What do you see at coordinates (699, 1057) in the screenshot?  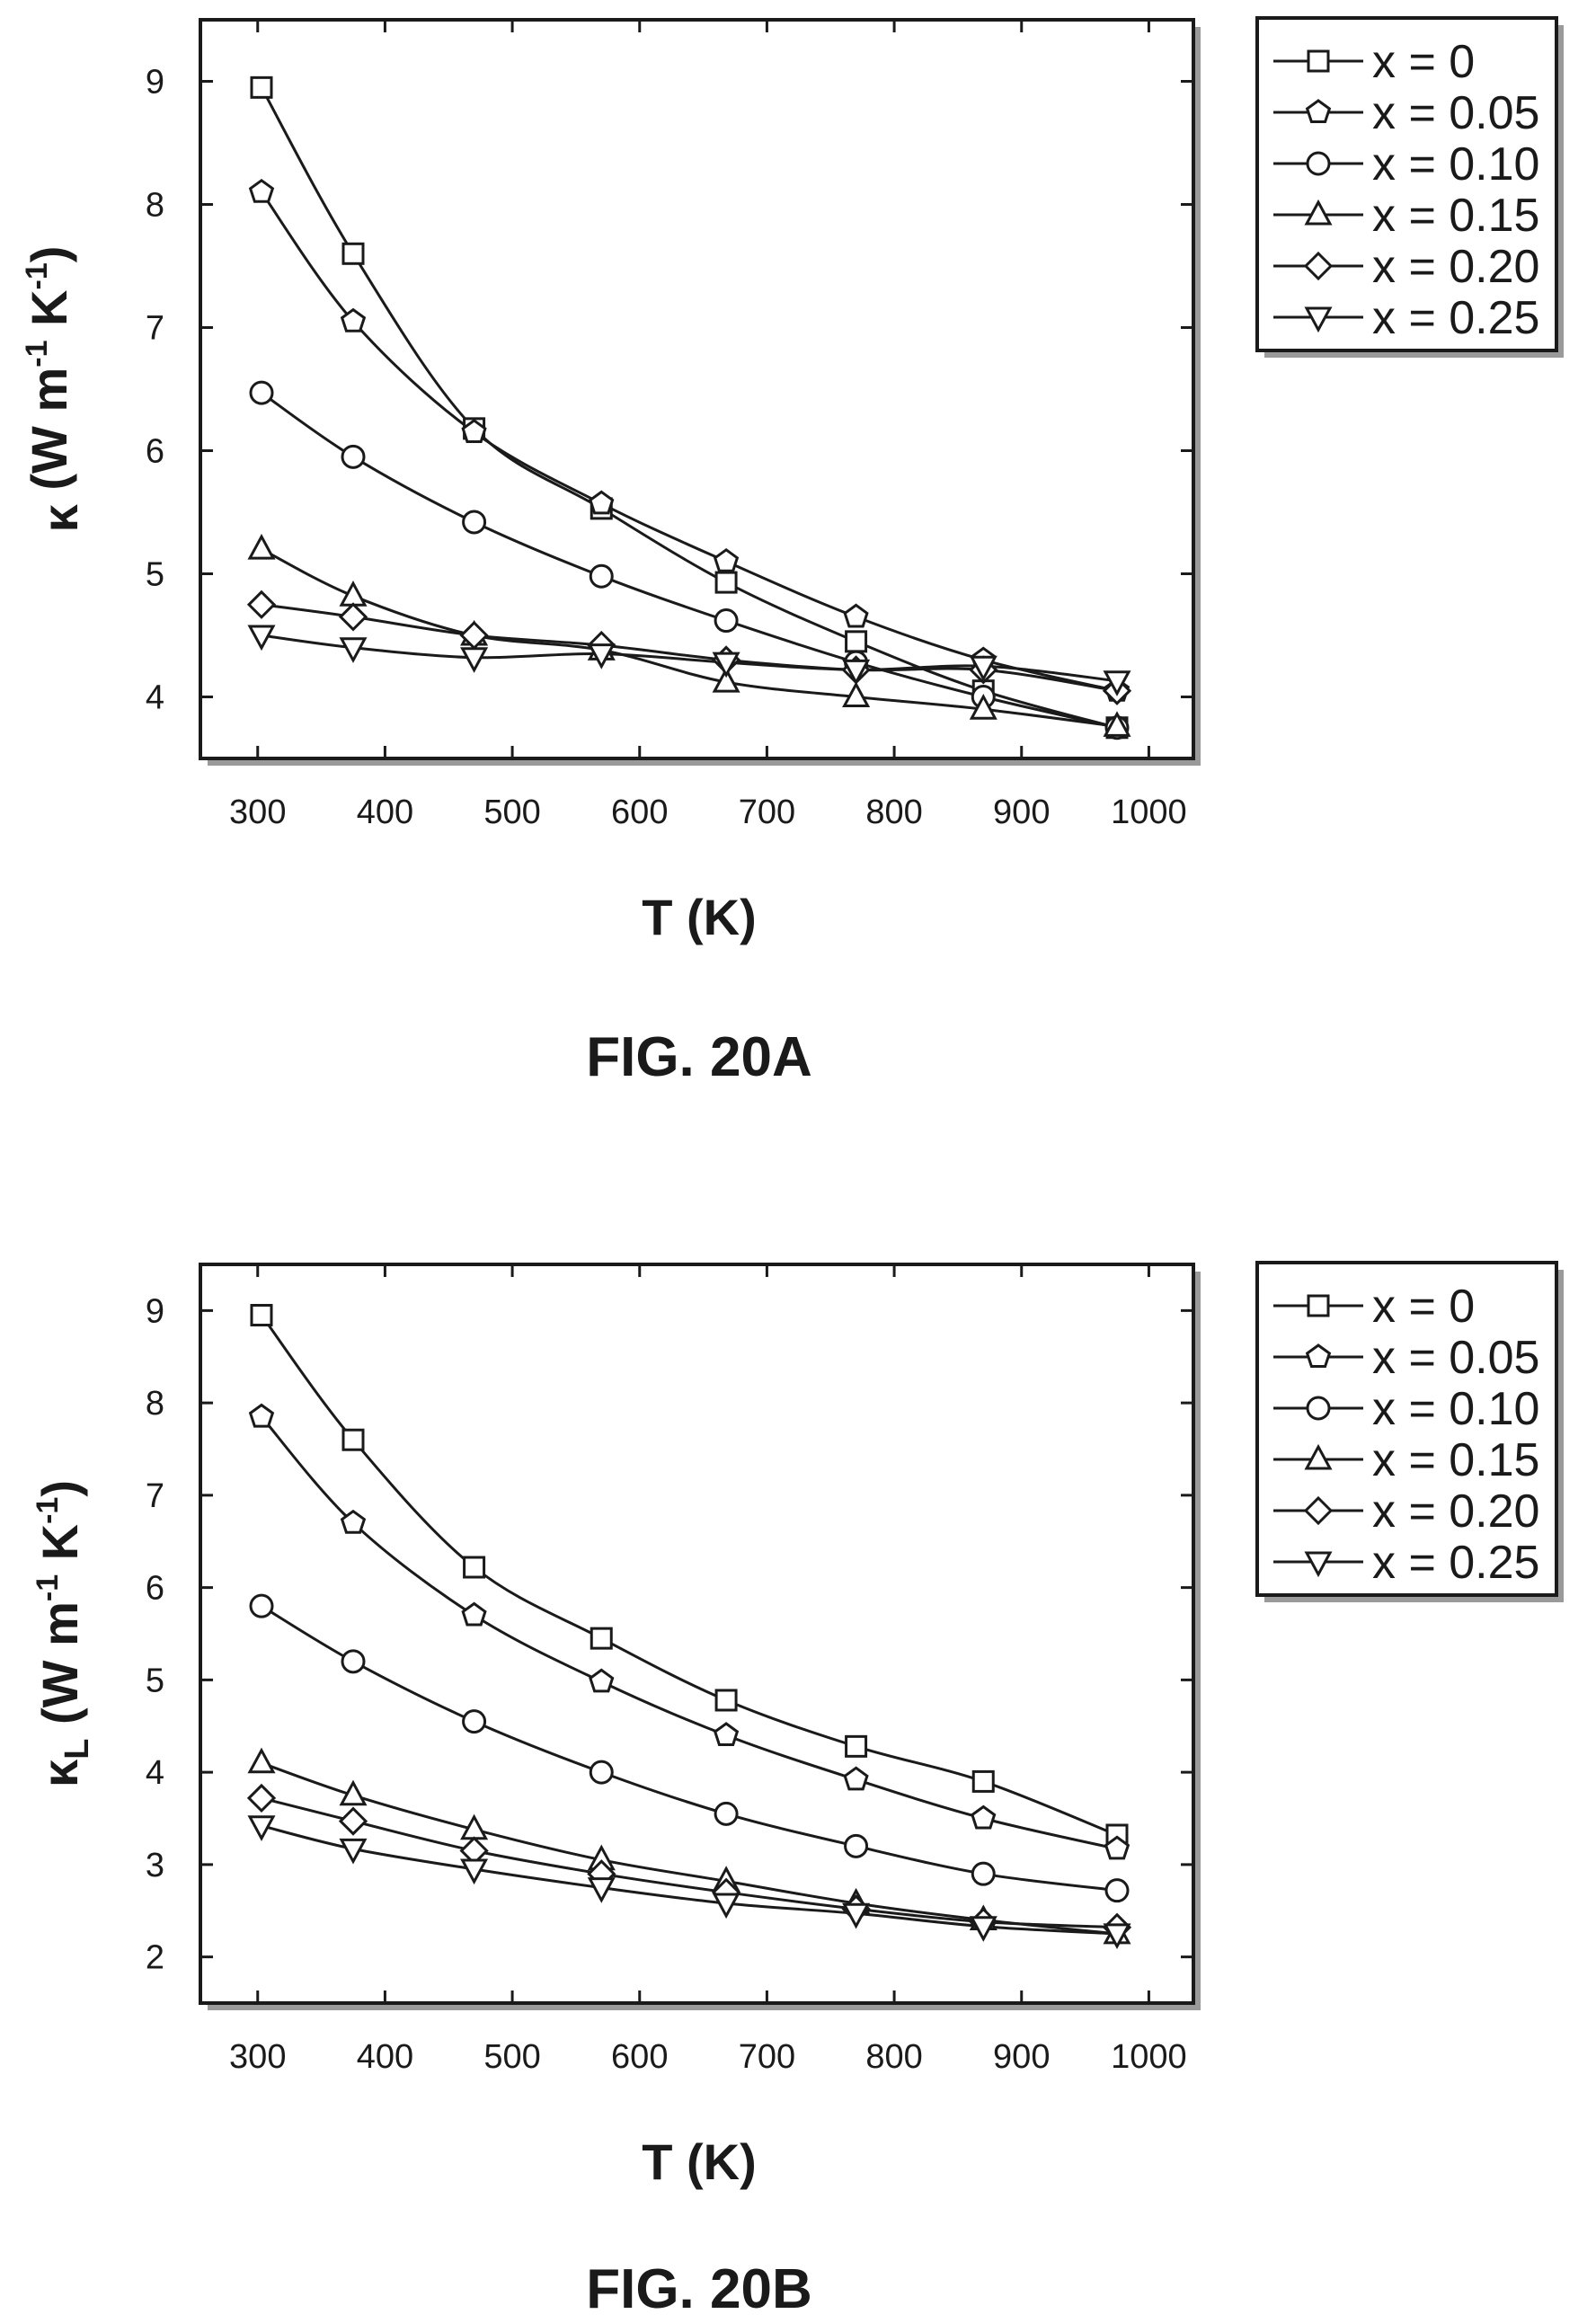 I see `figure-caption: FIG. 20A` at bounding box center [699, 1057].